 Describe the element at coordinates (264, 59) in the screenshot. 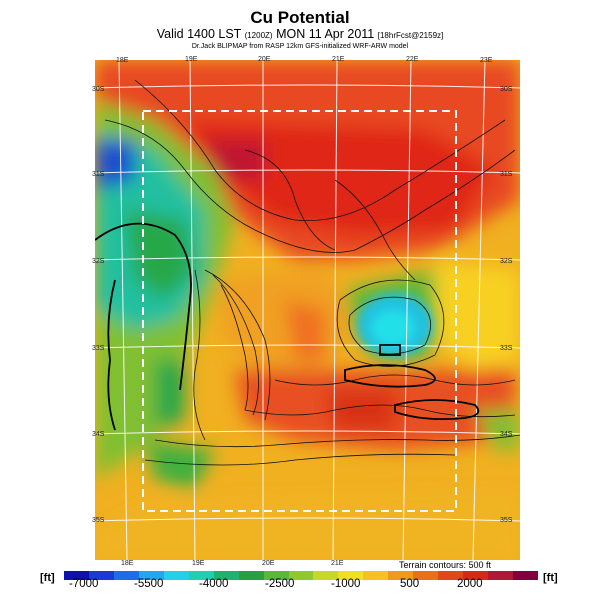

I see `lon-label-top: 20E` at that location.